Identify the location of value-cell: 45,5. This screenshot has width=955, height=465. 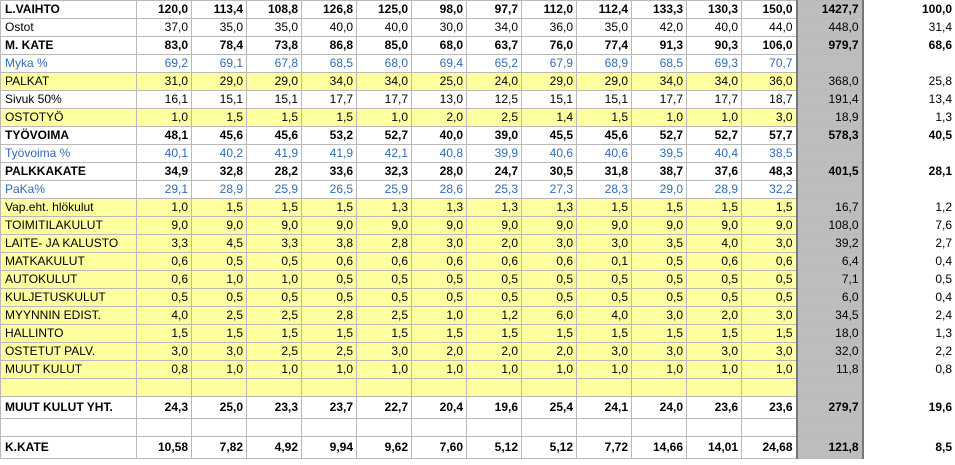
(549, 135).